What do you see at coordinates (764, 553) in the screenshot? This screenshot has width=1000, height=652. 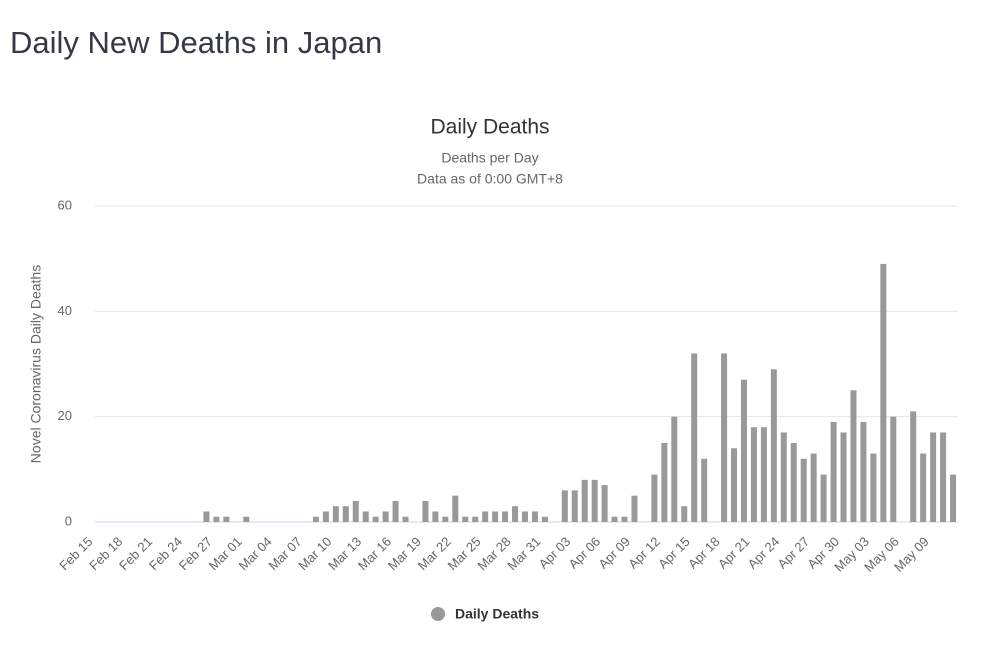 I see `x-tick-label: Apr 24` at bounding box center [764, 553].